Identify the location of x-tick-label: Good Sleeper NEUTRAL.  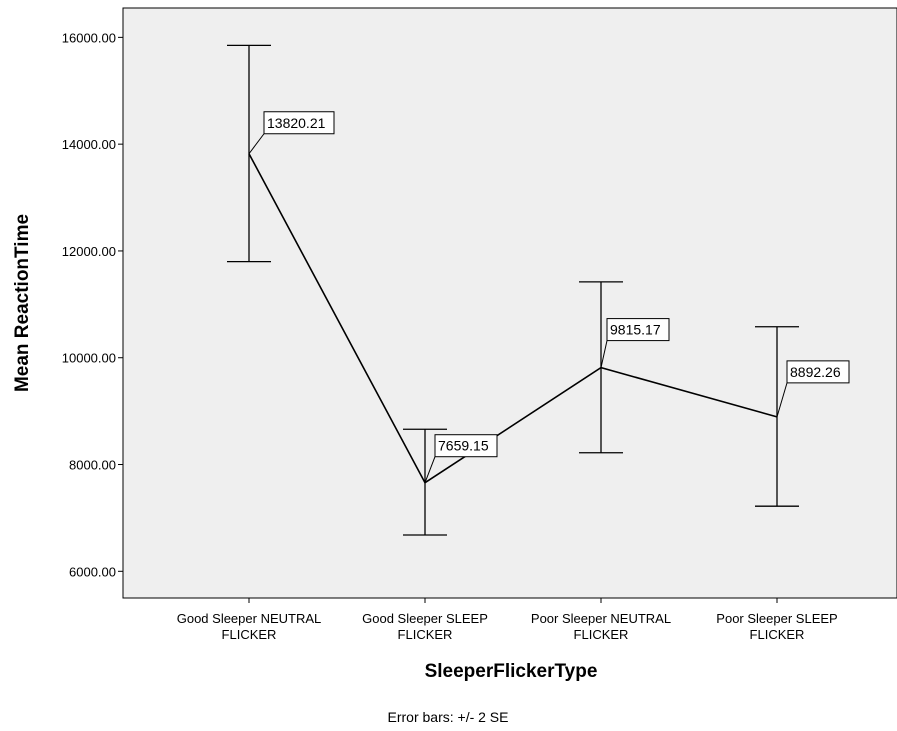
(249, 618).